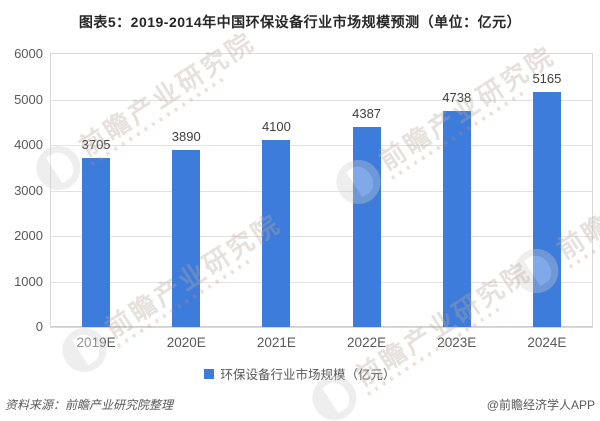 Image resolution: width=600 pixels, height=421 pixels. What do you see at coordinates (276, 342) in the screenshot?
I see `x-tick-label: 2021E` at bounding box center [276, 342].